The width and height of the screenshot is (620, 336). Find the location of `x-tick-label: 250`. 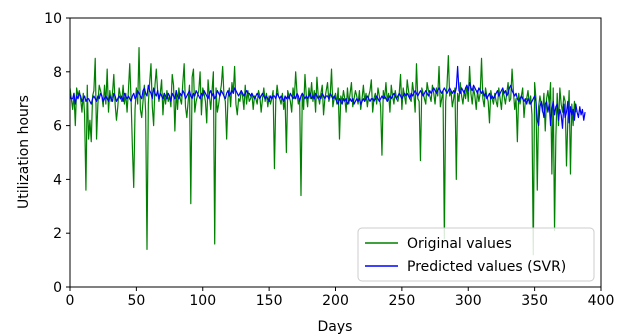

x-tick-label: 250 is located at coordinates (402, 301).